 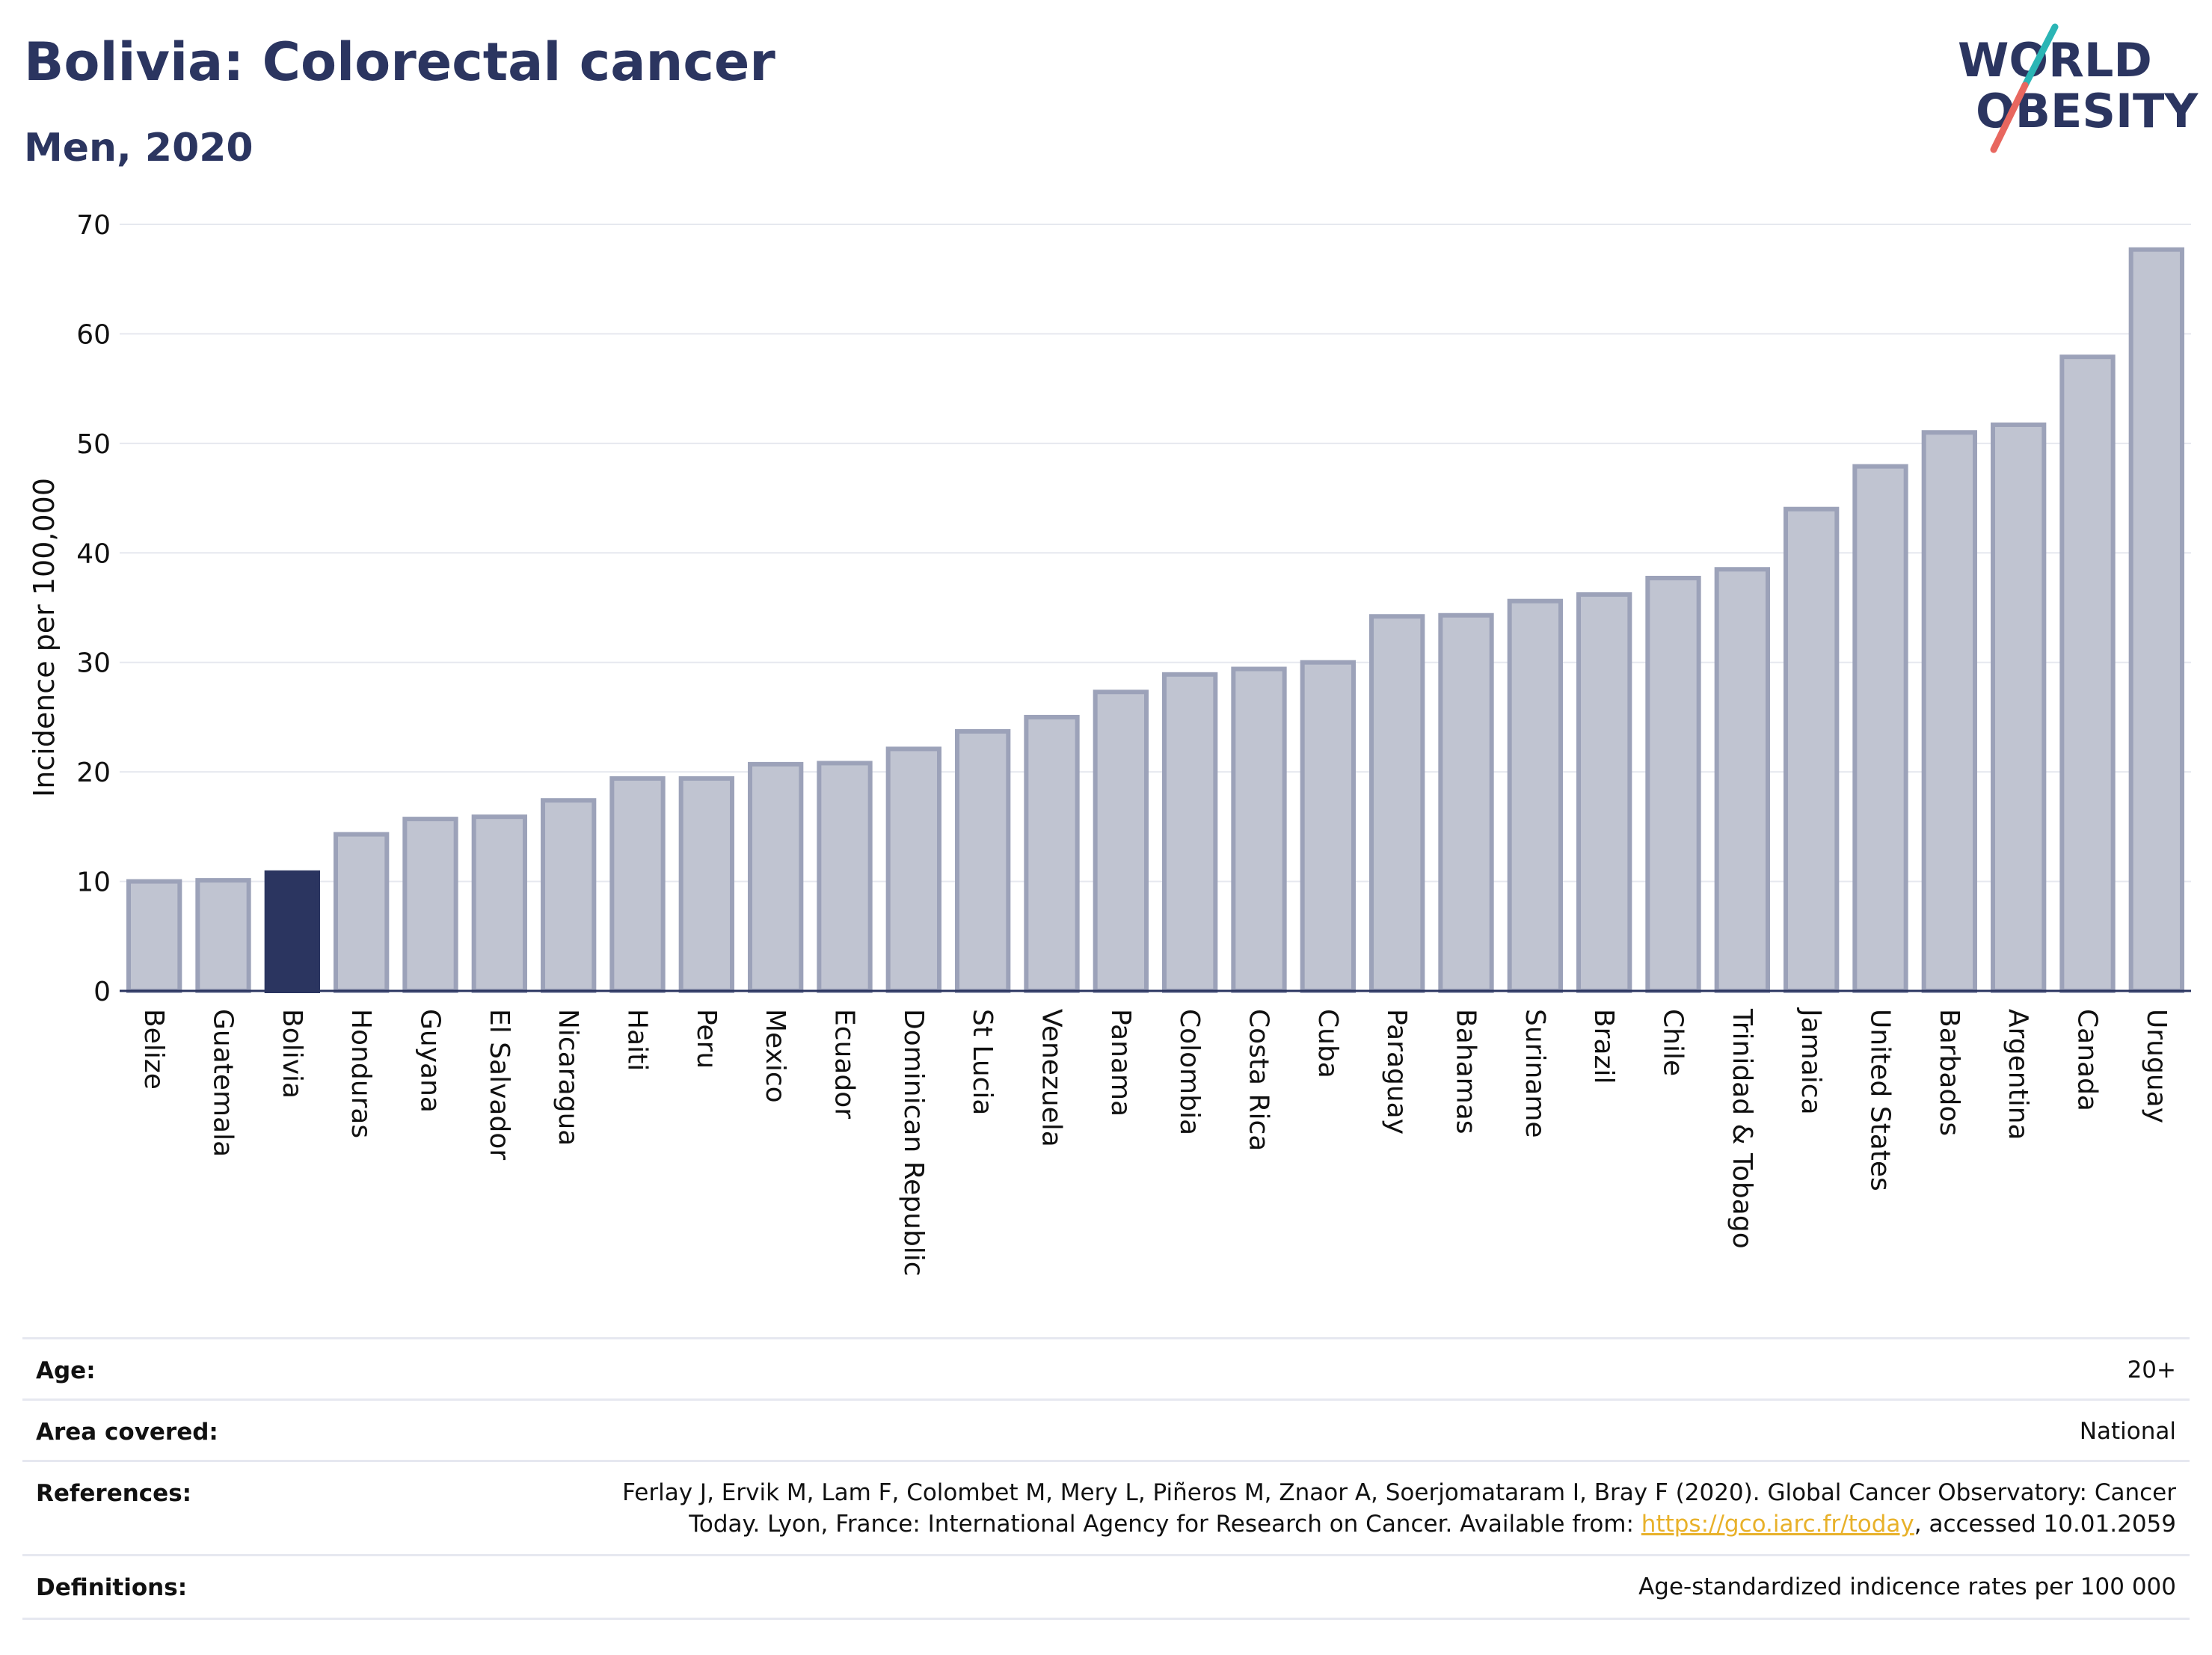 What do you see at coordinates (362, 913) in the screenshot?
I see `bar-honduras` at bounding box center [362, 913].